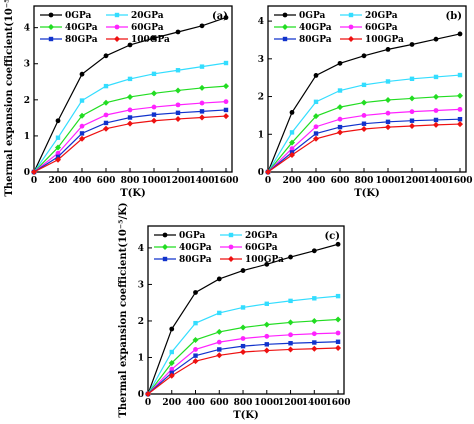 This screenshot has height=424, width=474. I want to click on panel-0-x-tick-label-5: 1000, so click(153, 181).